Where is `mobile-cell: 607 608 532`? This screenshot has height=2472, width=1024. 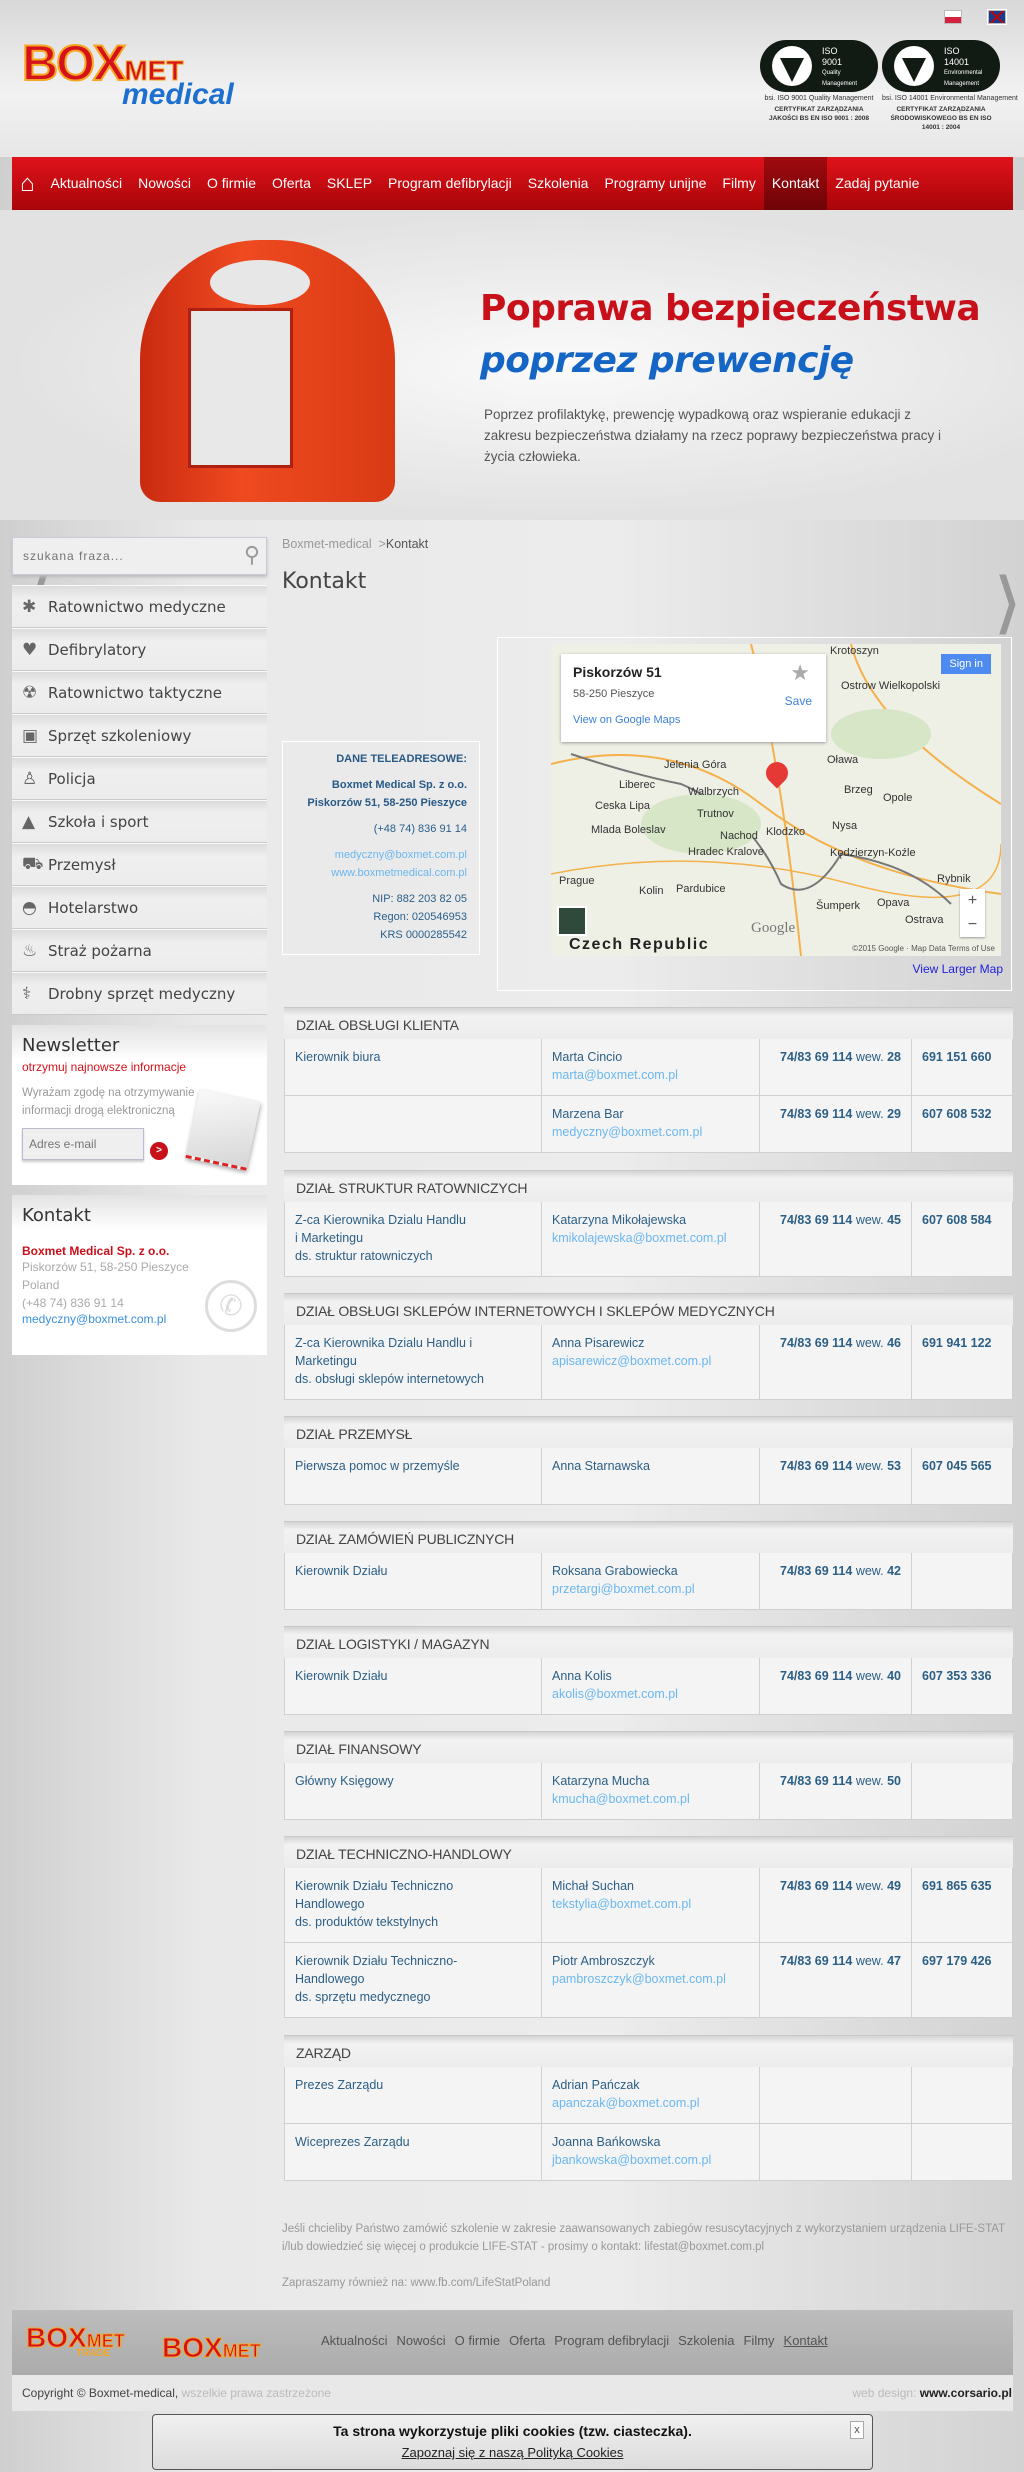
mobile-cell: 607 608 532 is located at coordinates (962, 1124).